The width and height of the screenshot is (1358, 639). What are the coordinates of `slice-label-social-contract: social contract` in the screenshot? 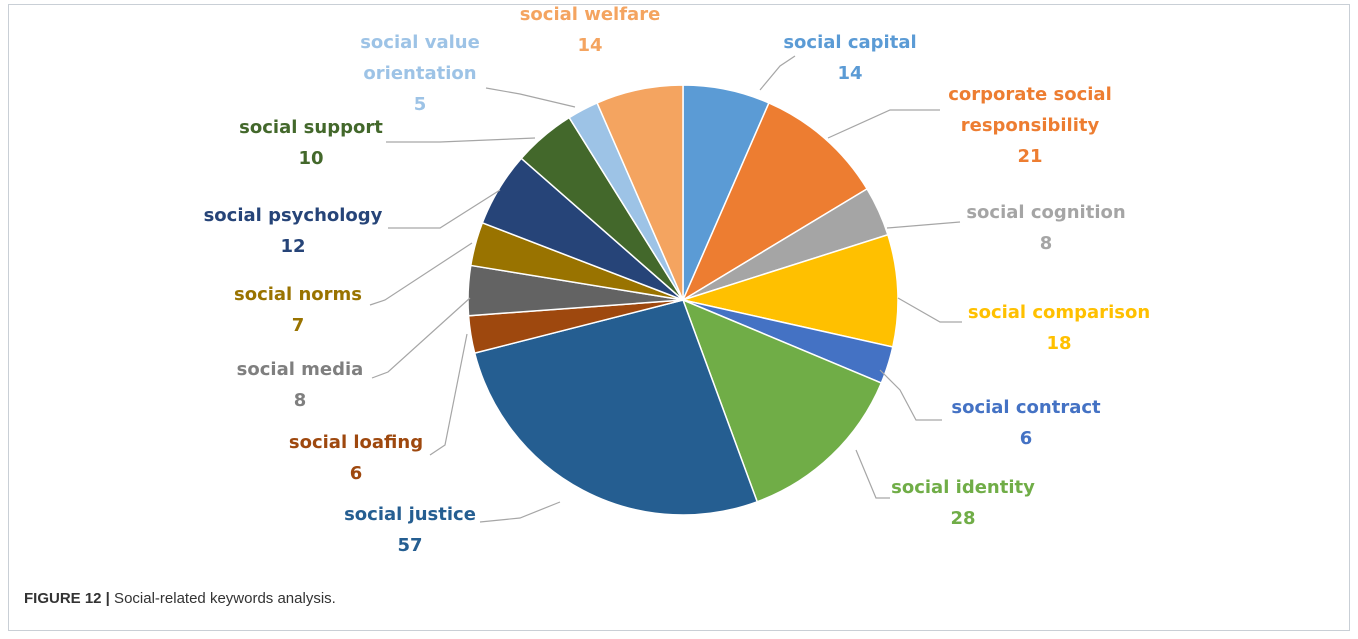 It's located at (1026, 407).